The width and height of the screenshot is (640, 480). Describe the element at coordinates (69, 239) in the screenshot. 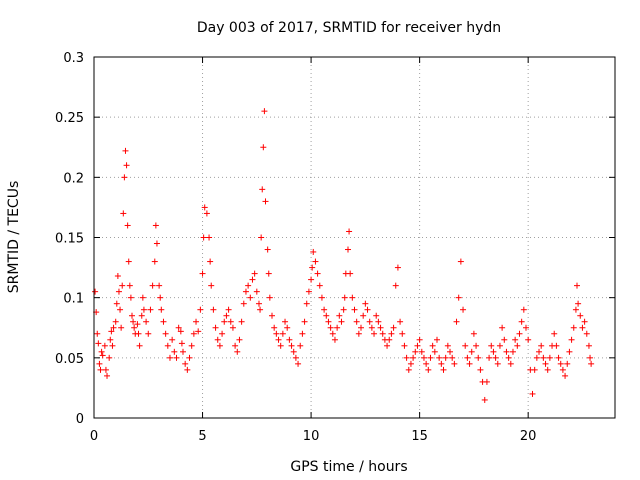

I see `y-tick-label: 0.15` at that location.